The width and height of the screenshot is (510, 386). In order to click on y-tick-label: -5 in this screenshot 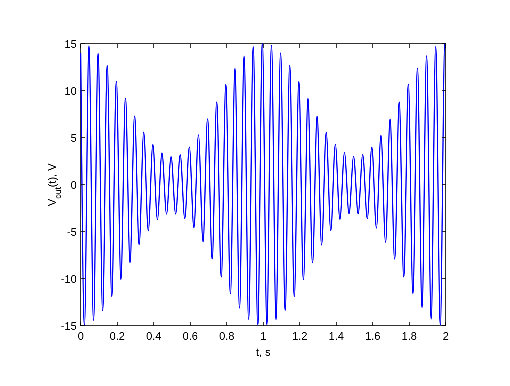, I will do `click(72, 233)`.